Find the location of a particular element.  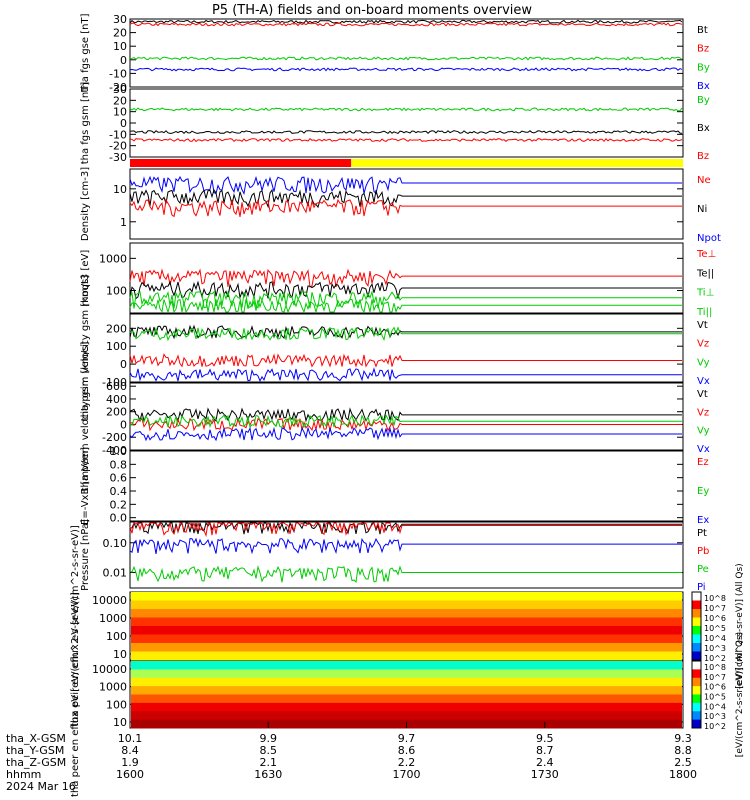

ephemeris-value: 8.4 is located at coordinates (130, 750).